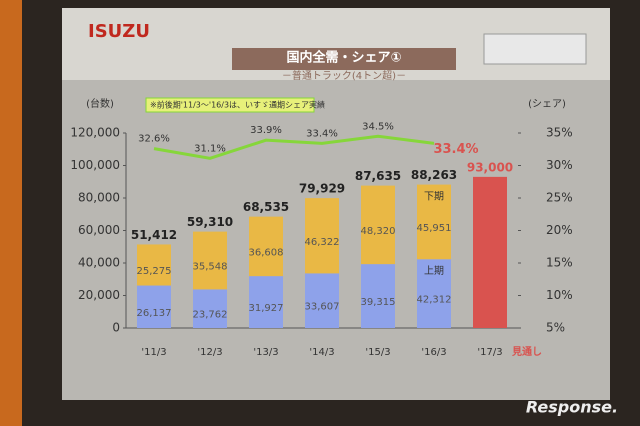 This screenshot has height=426, width=640. Describe the element at coordinates (377, 352) in the screenshot. I see `x-tick-label: '15/3` at that location.